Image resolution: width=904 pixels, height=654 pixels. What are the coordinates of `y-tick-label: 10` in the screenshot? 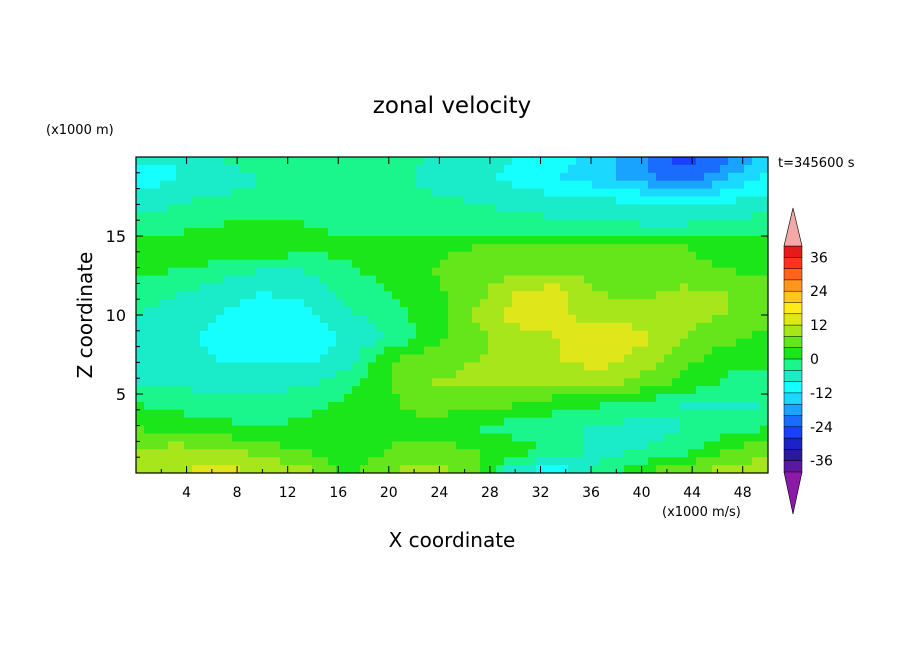 It's located at (116, 315).